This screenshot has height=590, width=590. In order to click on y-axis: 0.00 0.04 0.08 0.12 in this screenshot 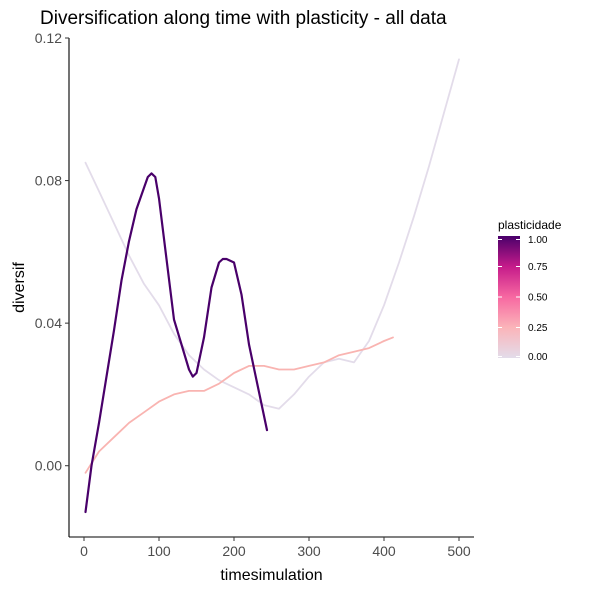, I will do `click(52, 283)`.